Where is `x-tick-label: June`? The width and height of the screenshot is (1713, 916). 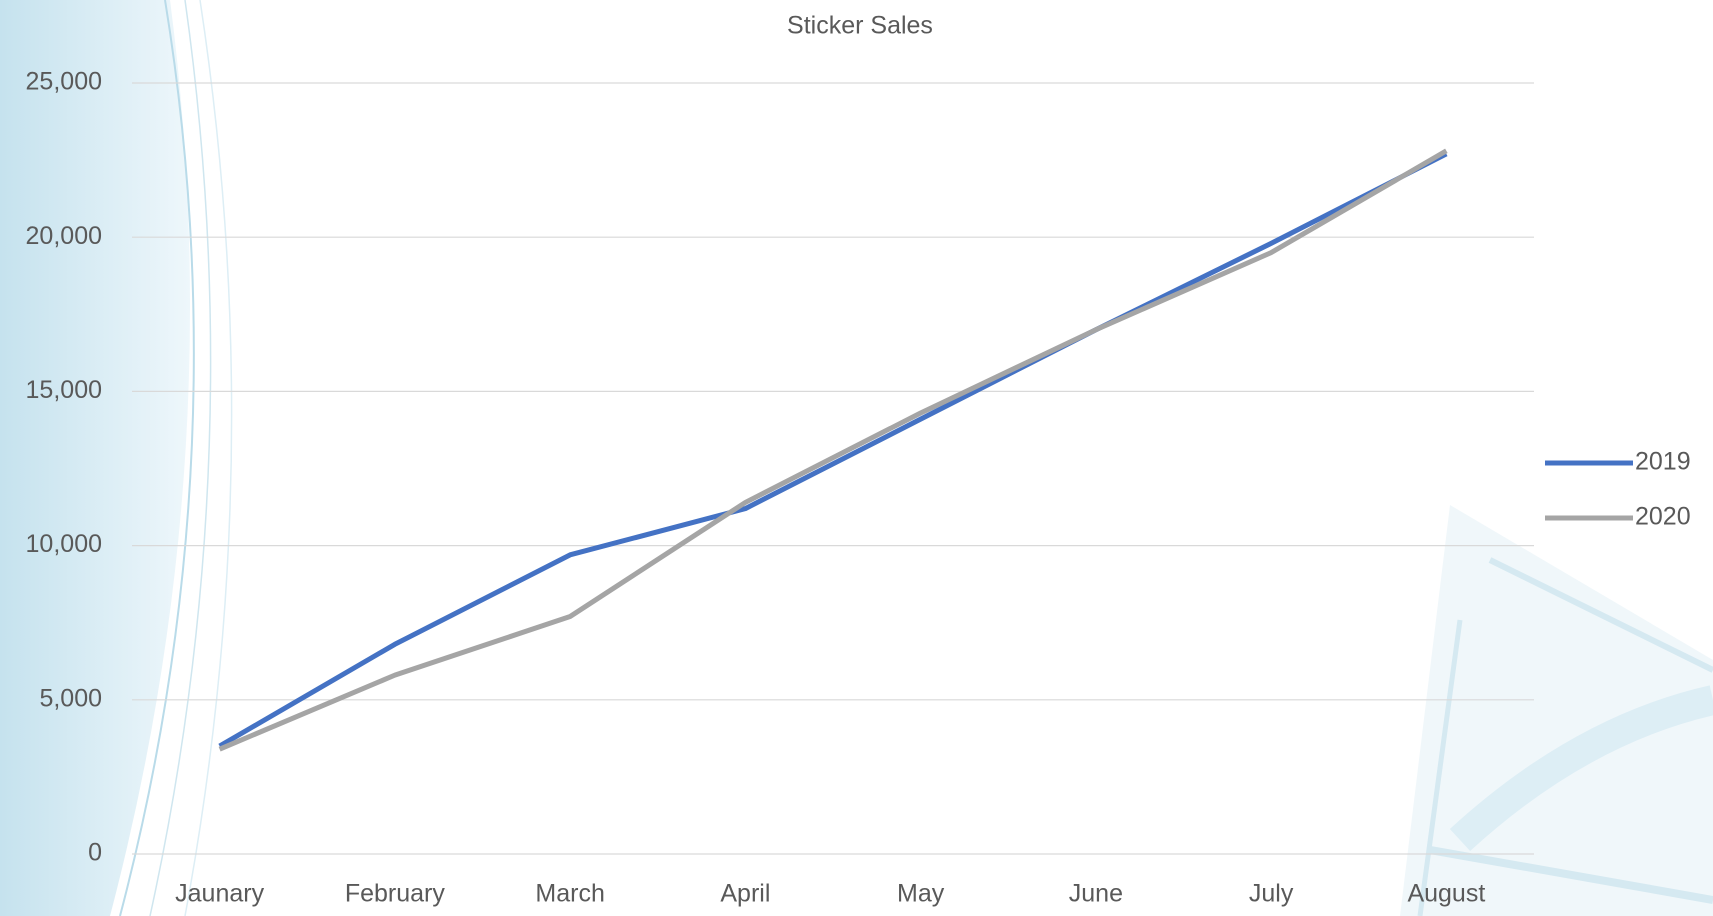 x-tick-label: June is located at coordinates (1096, 894).